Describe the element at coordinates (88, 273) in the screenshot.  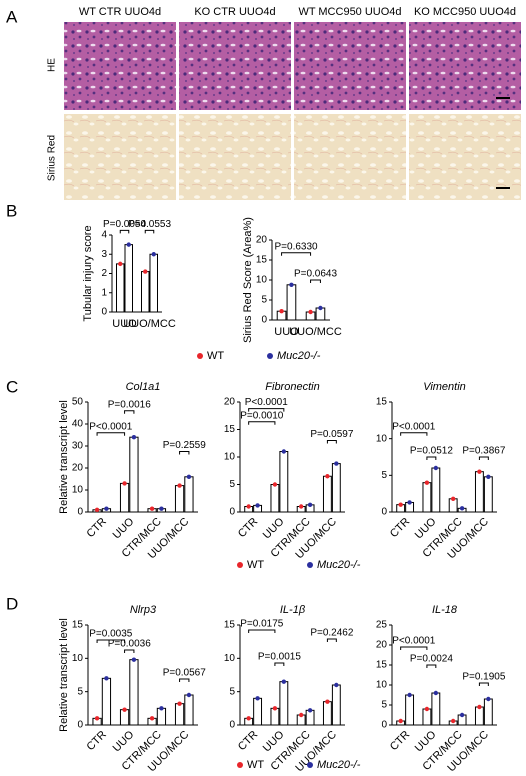
I see `y-axis-label: Tubular injury score` at that location.